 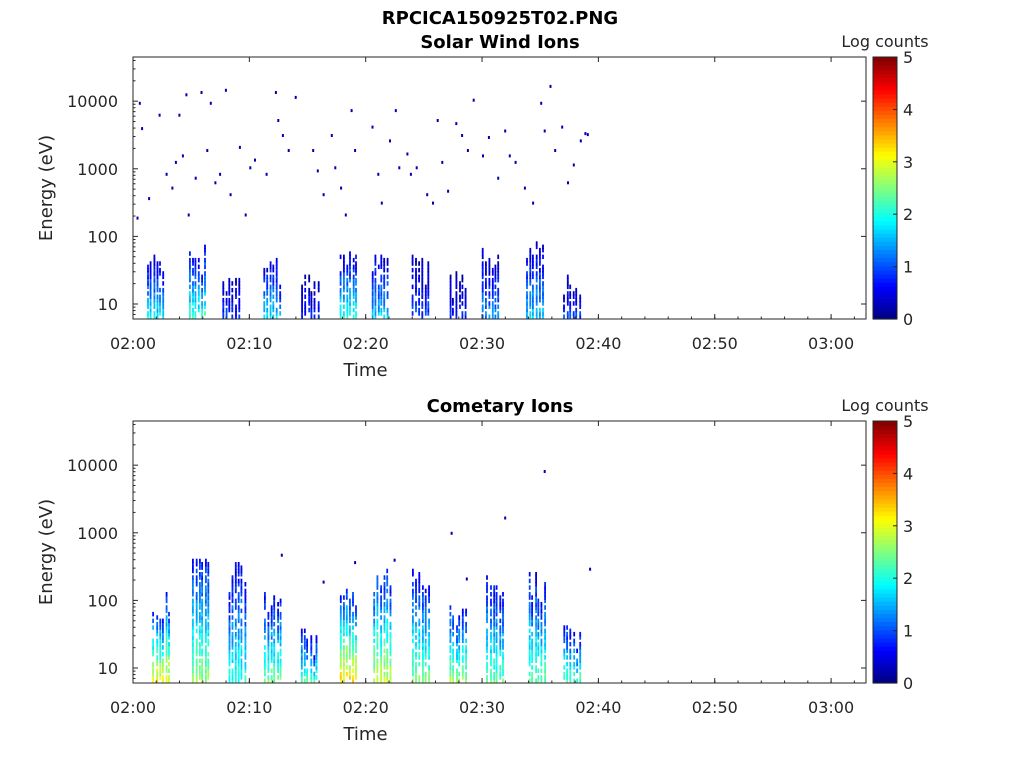 I want to click on colorbar-tick-label: 2, so click(x=908, y=214).